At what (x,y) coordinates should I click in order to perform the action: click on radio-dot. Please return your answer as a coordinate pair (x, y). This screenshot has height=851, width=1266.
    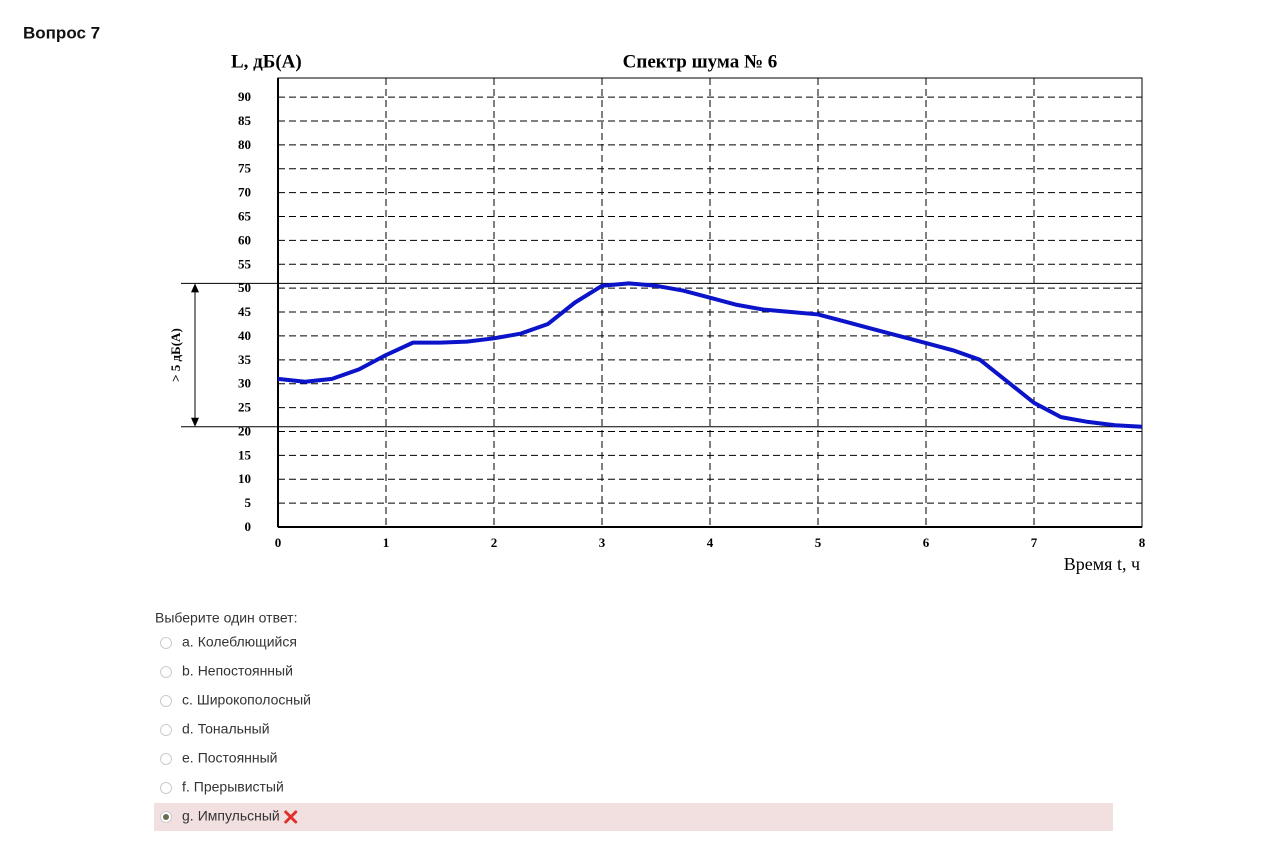
    Looking at the image, I should click on (166, 817).